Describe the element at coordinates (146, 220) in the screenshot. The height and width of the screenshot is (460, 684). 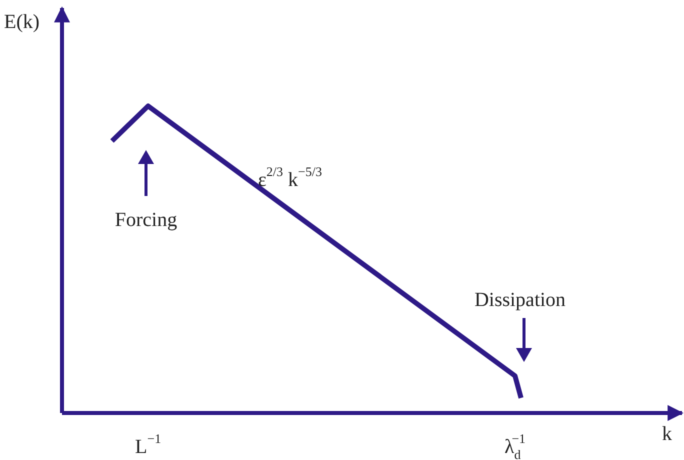
I see `annotation: Forcing` at that location.